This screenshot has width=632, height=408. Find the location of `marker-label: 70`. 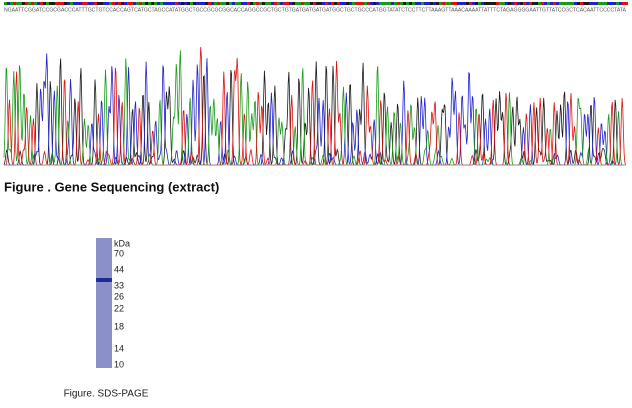

marker-label: 70 is located at coordinates (119, 253).